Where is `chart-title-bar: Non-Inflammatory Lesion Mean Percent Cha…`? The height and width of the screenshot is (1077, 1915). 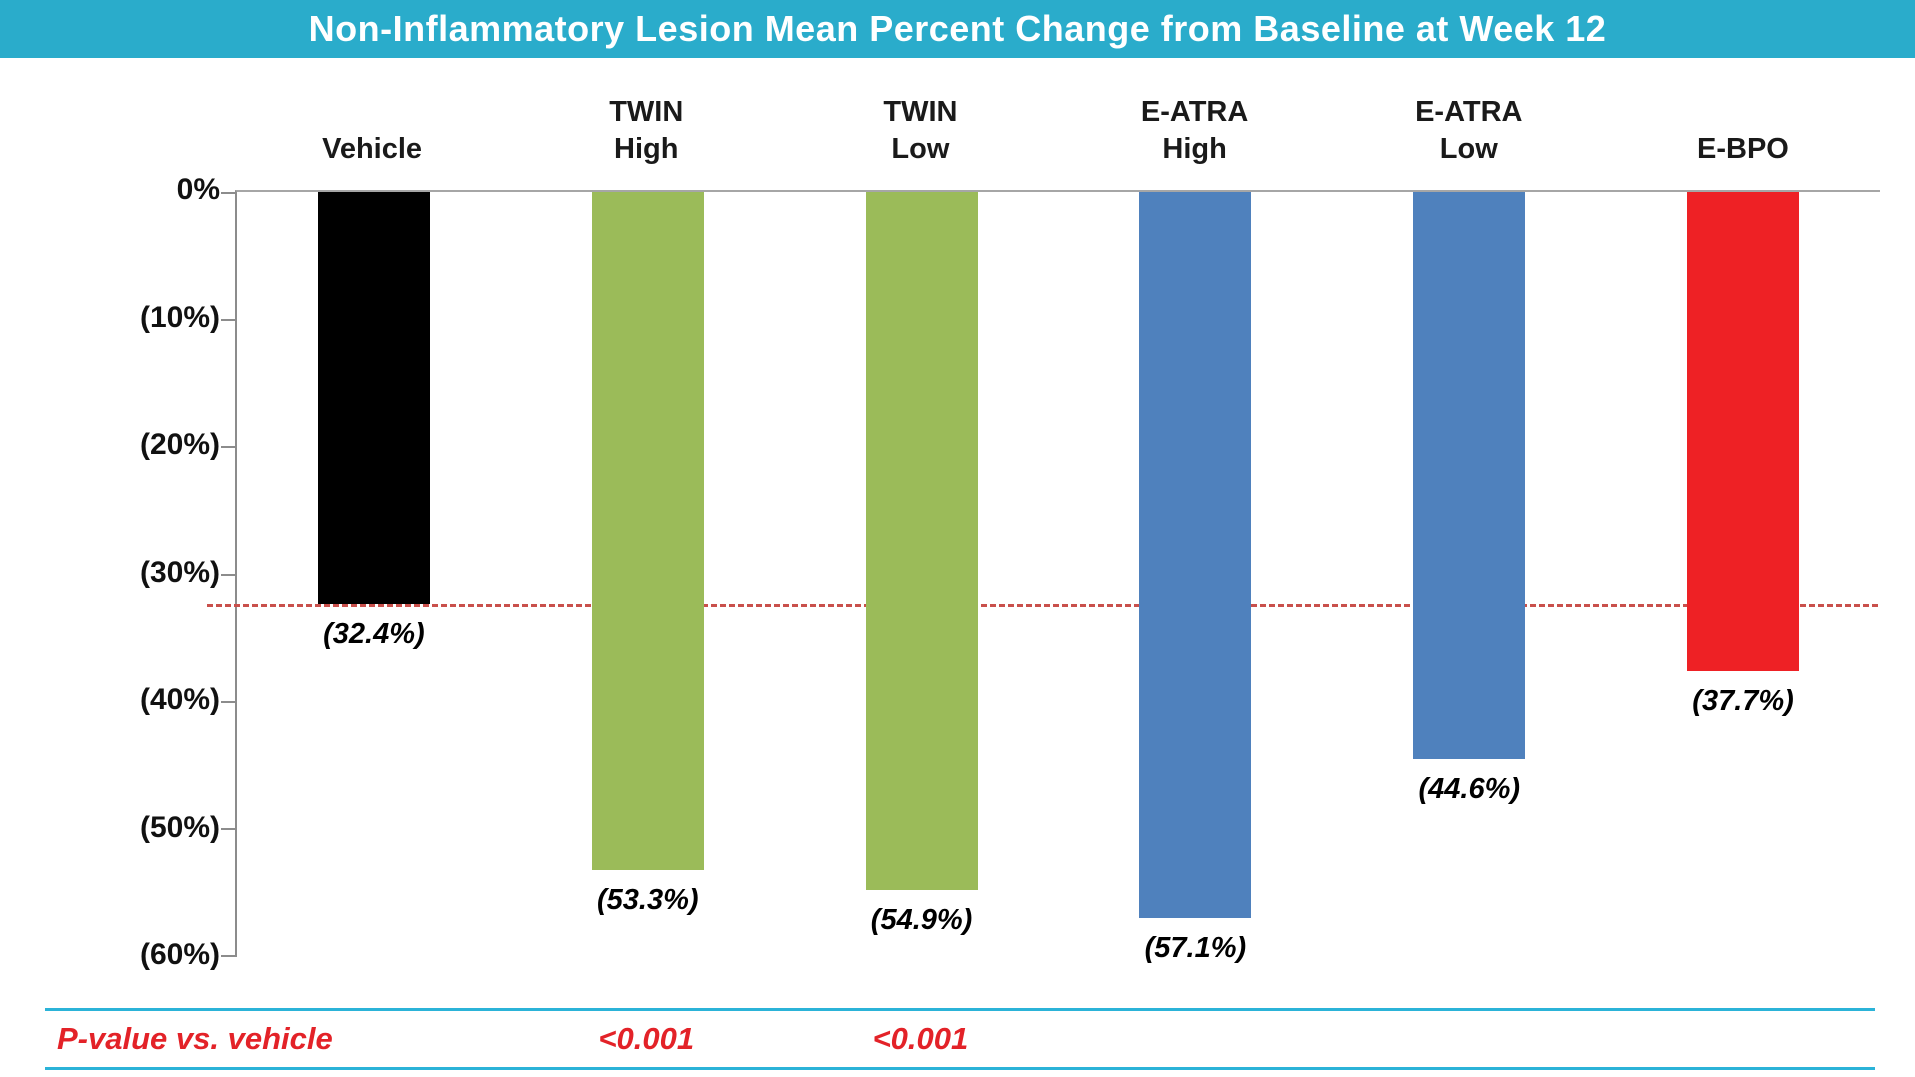 chart-title-bar: Non-Inflammatory Lesion Mean Percent Cha… is located at coordinates (957, 29).